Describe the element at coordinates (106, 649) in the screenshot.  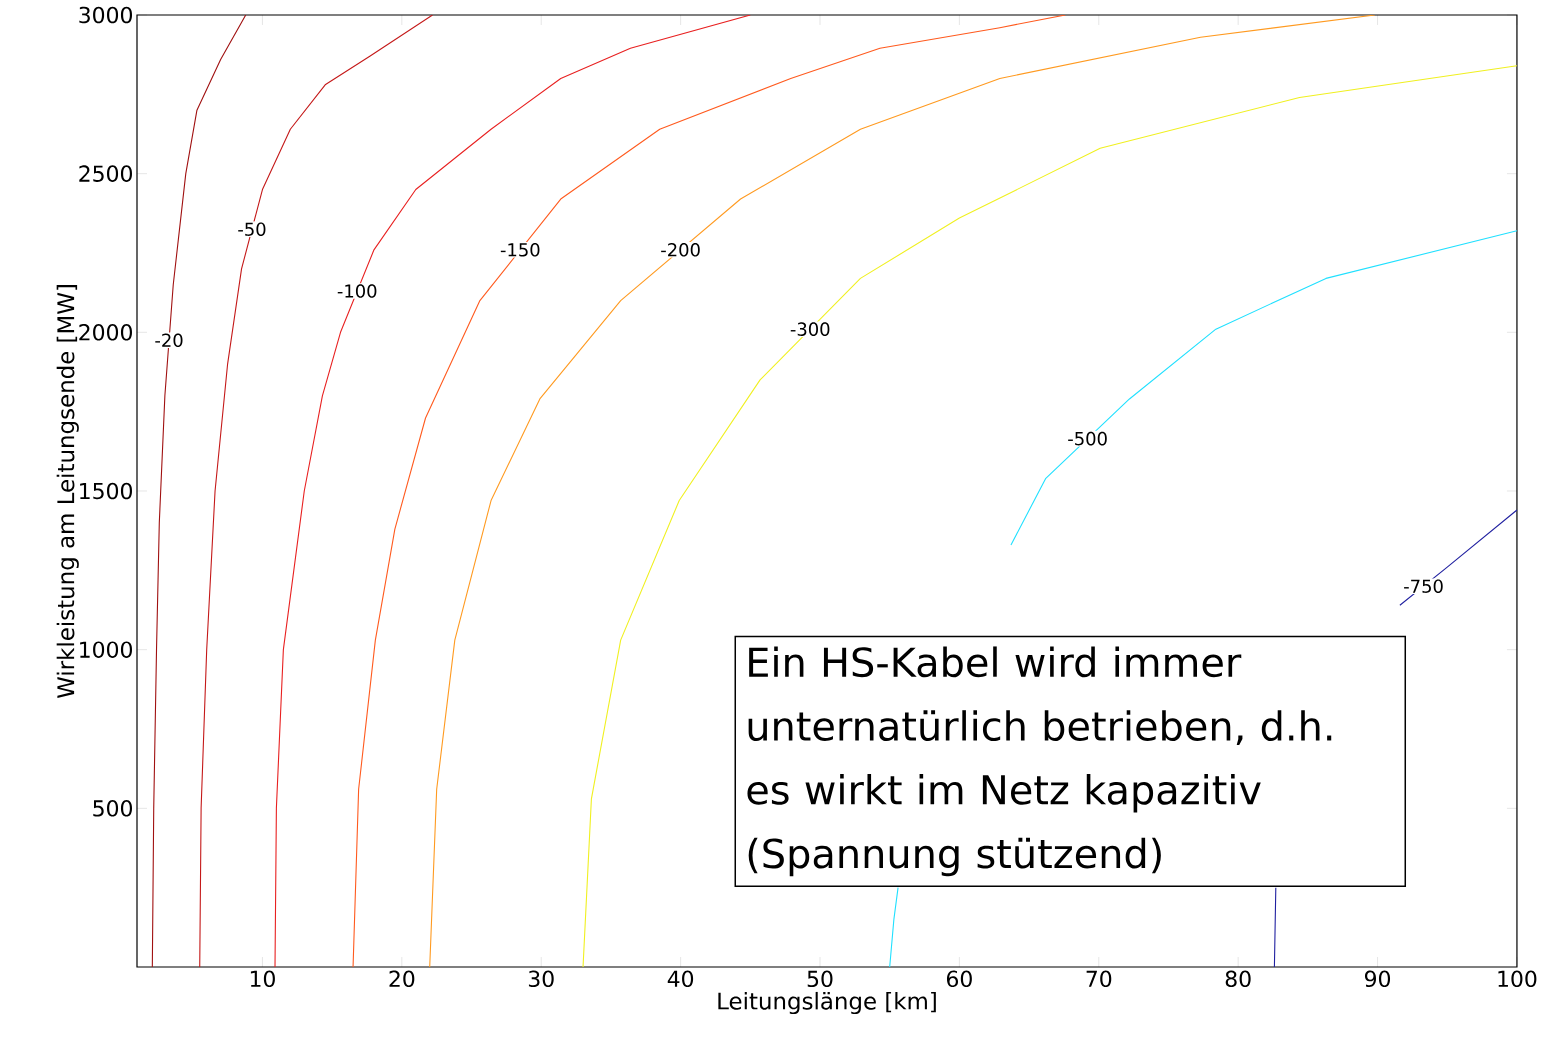
I see `y-tick-label: 1000` at that location.